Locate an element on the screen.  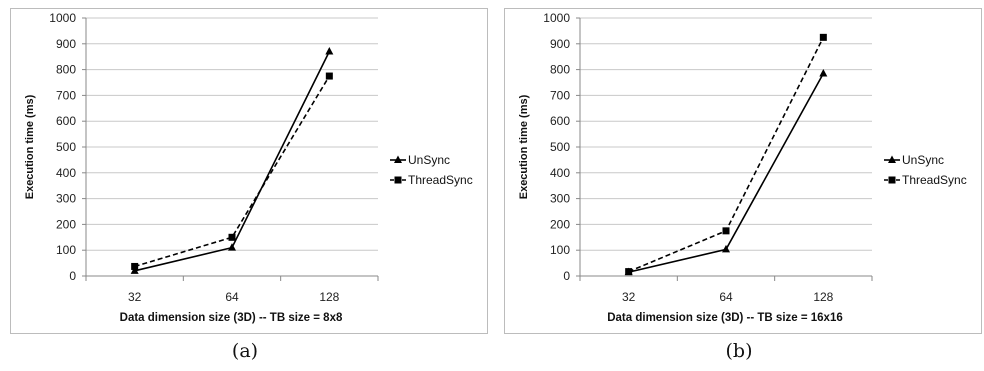
series-line-threadsync is located at coordinates (232, 171).